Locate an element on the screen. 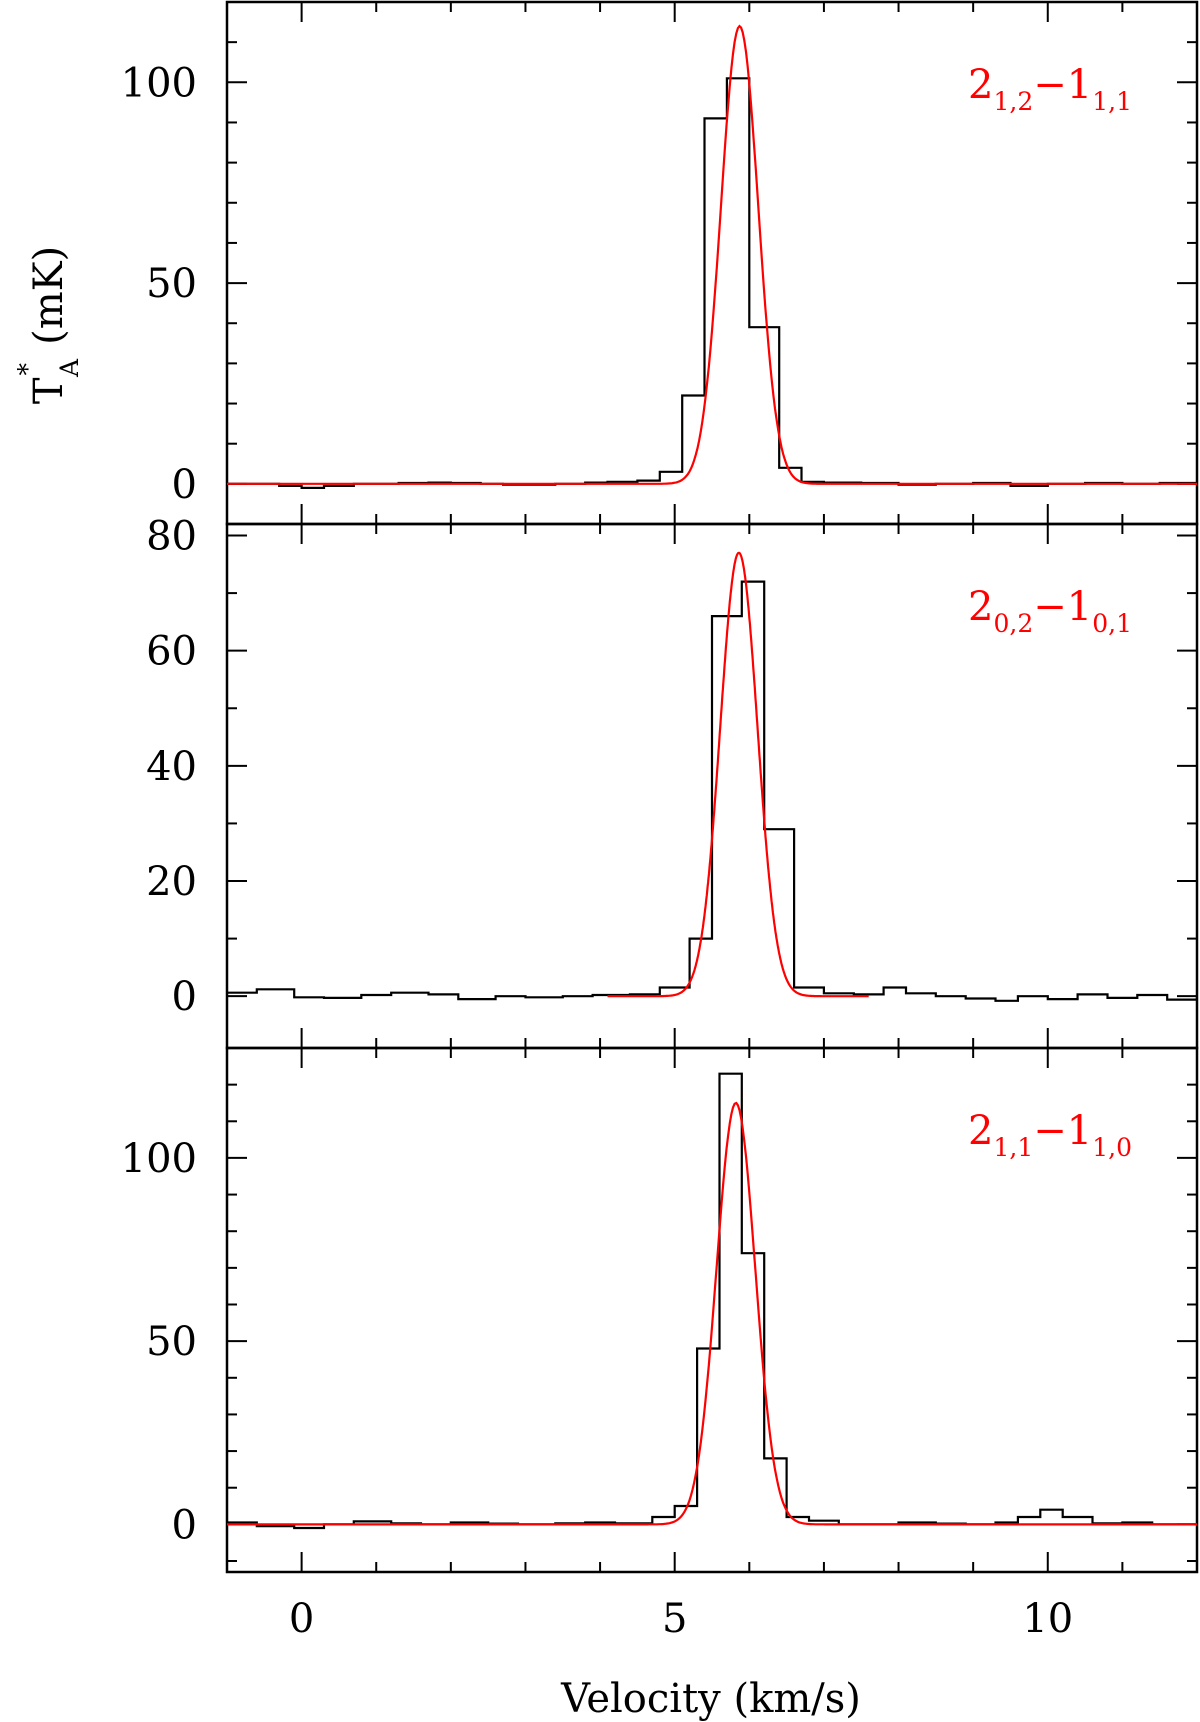  transition-label: 20,2−10,1 is located at coordinates (1050, 611).